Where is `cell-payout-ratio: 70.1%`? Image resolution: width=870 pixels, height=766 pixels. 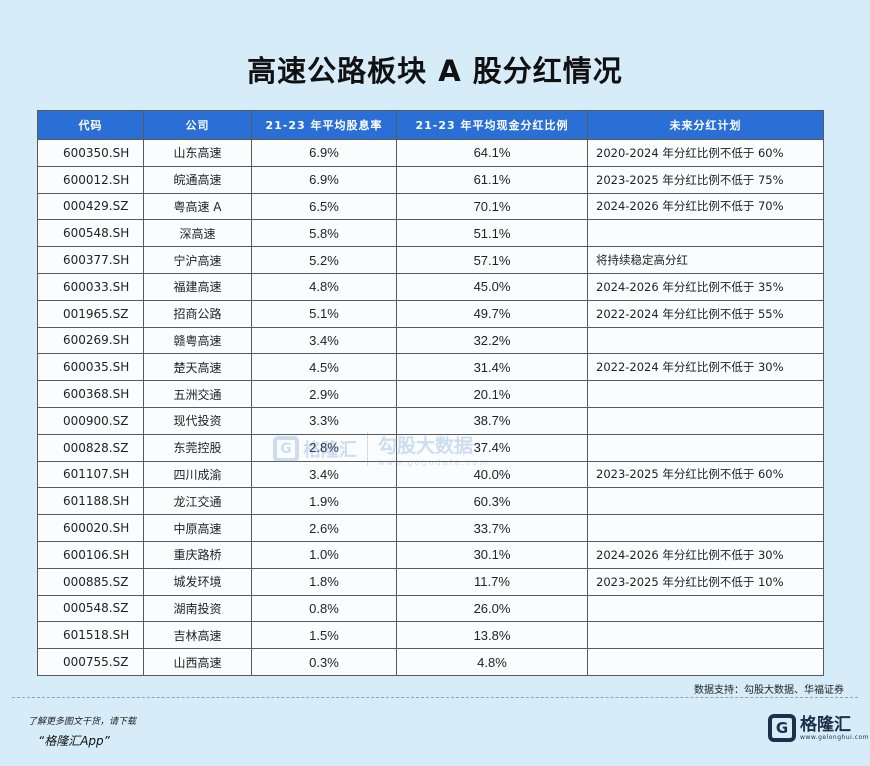
cell-payout-ratio: 70.1% is located at coordinates (492, 206).